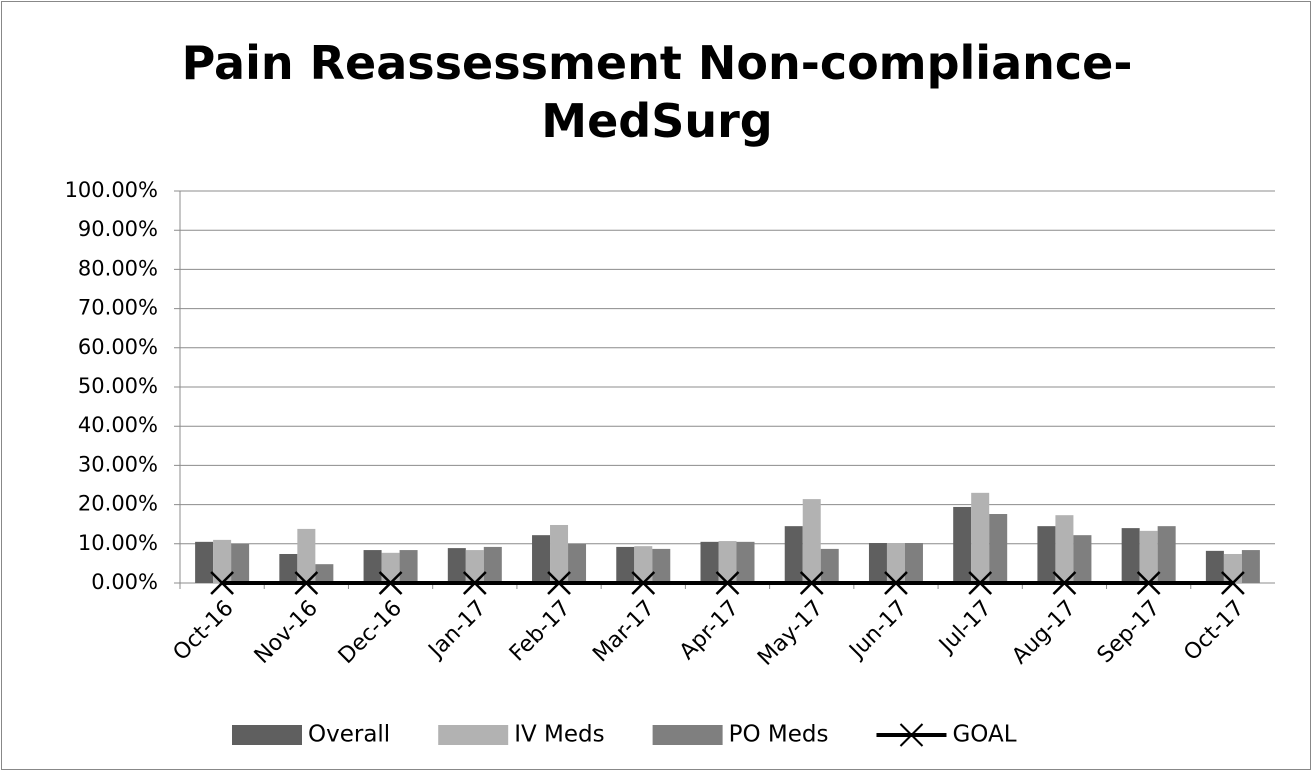 This screenshot has height=773, width=1314. What do you see at coordinates (118, 464) in the screenshot?
I see `y-tick-label: 30.00%` at bounding box center [118, 464].